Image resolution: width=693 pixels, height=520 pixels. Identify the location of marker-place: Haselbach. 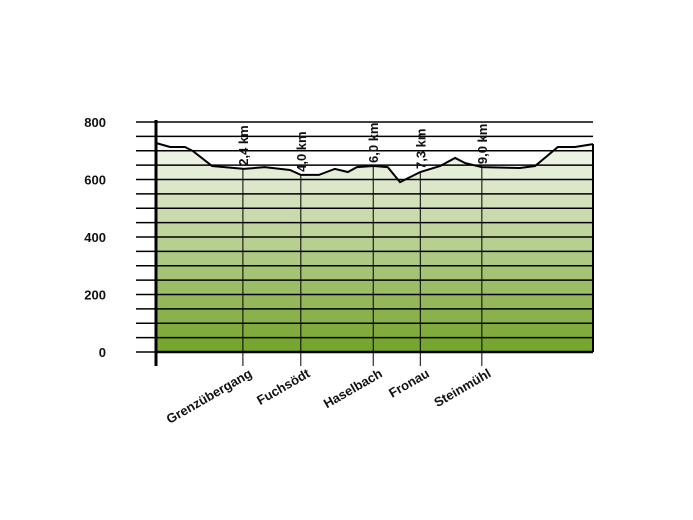
(353, 389).